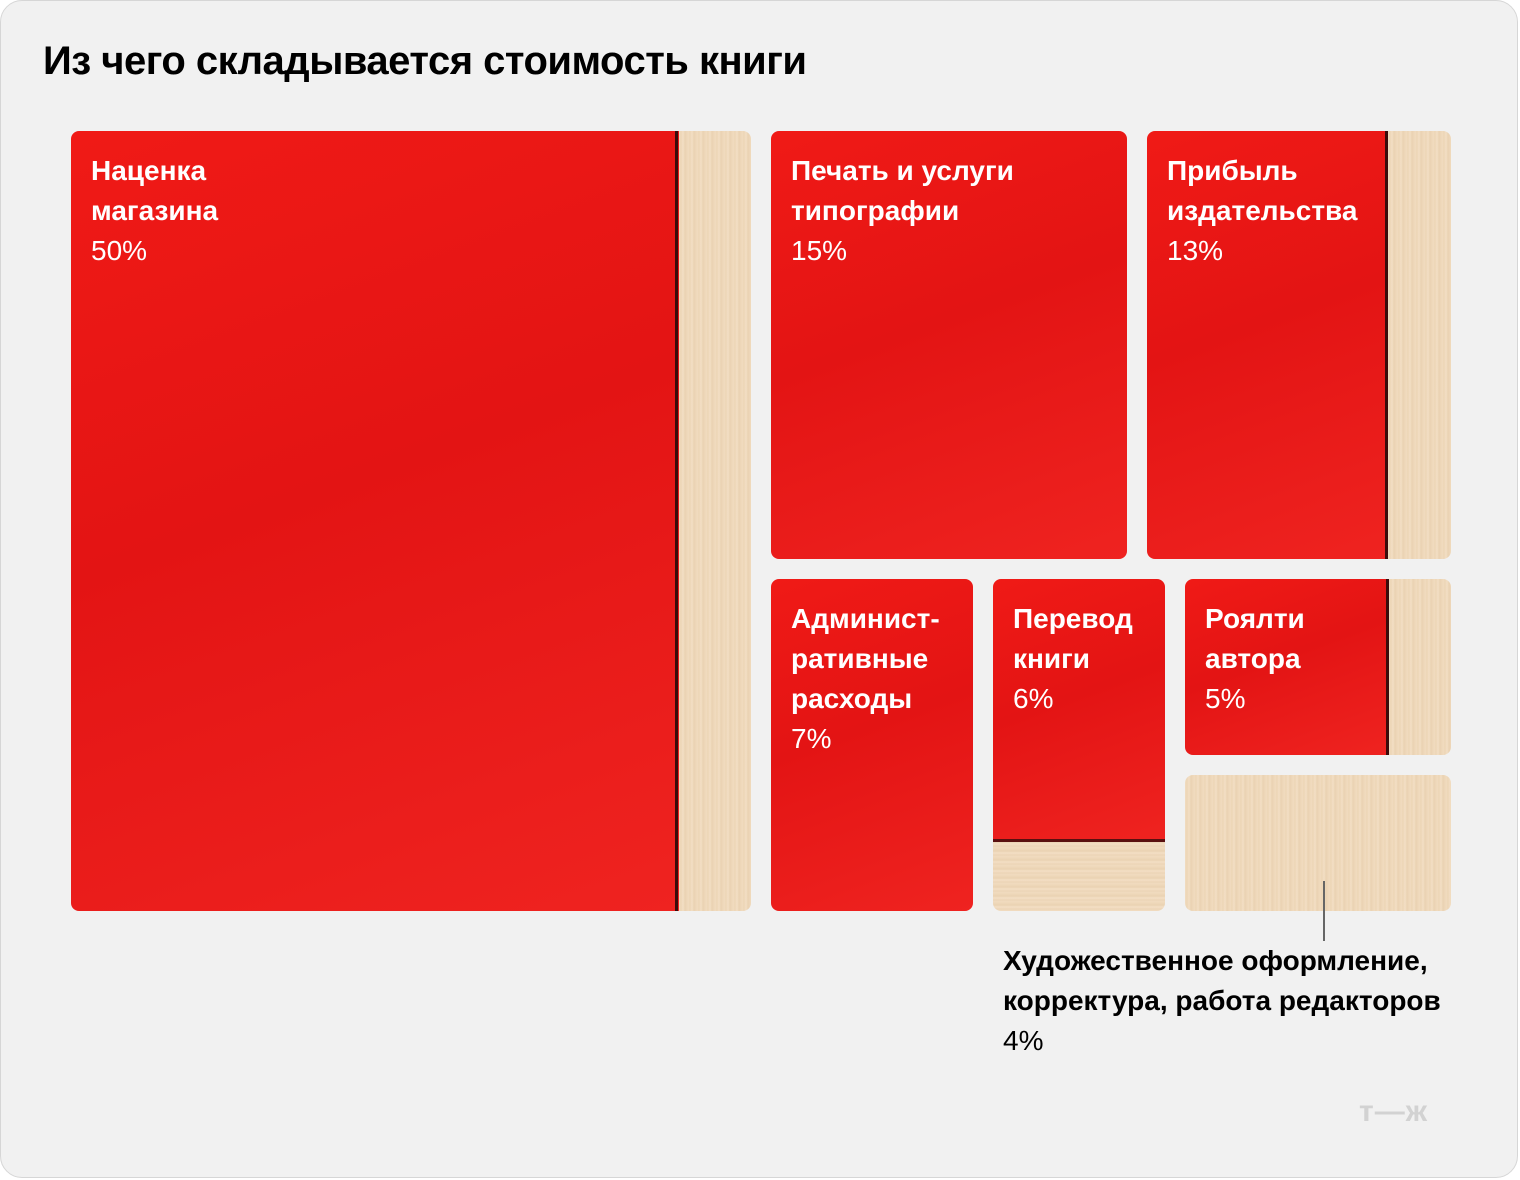  Describe the element at coordinates (1225, 698) in the screenshot. I see `tile-value: 5%` at that location.